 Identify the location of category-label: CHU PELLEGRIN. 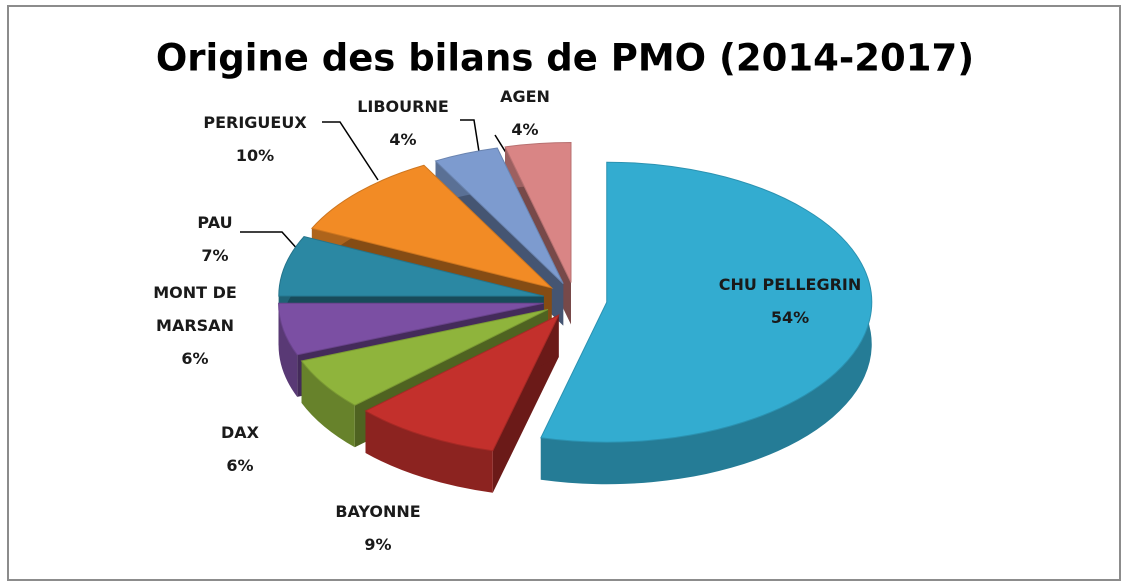
(790, 284).